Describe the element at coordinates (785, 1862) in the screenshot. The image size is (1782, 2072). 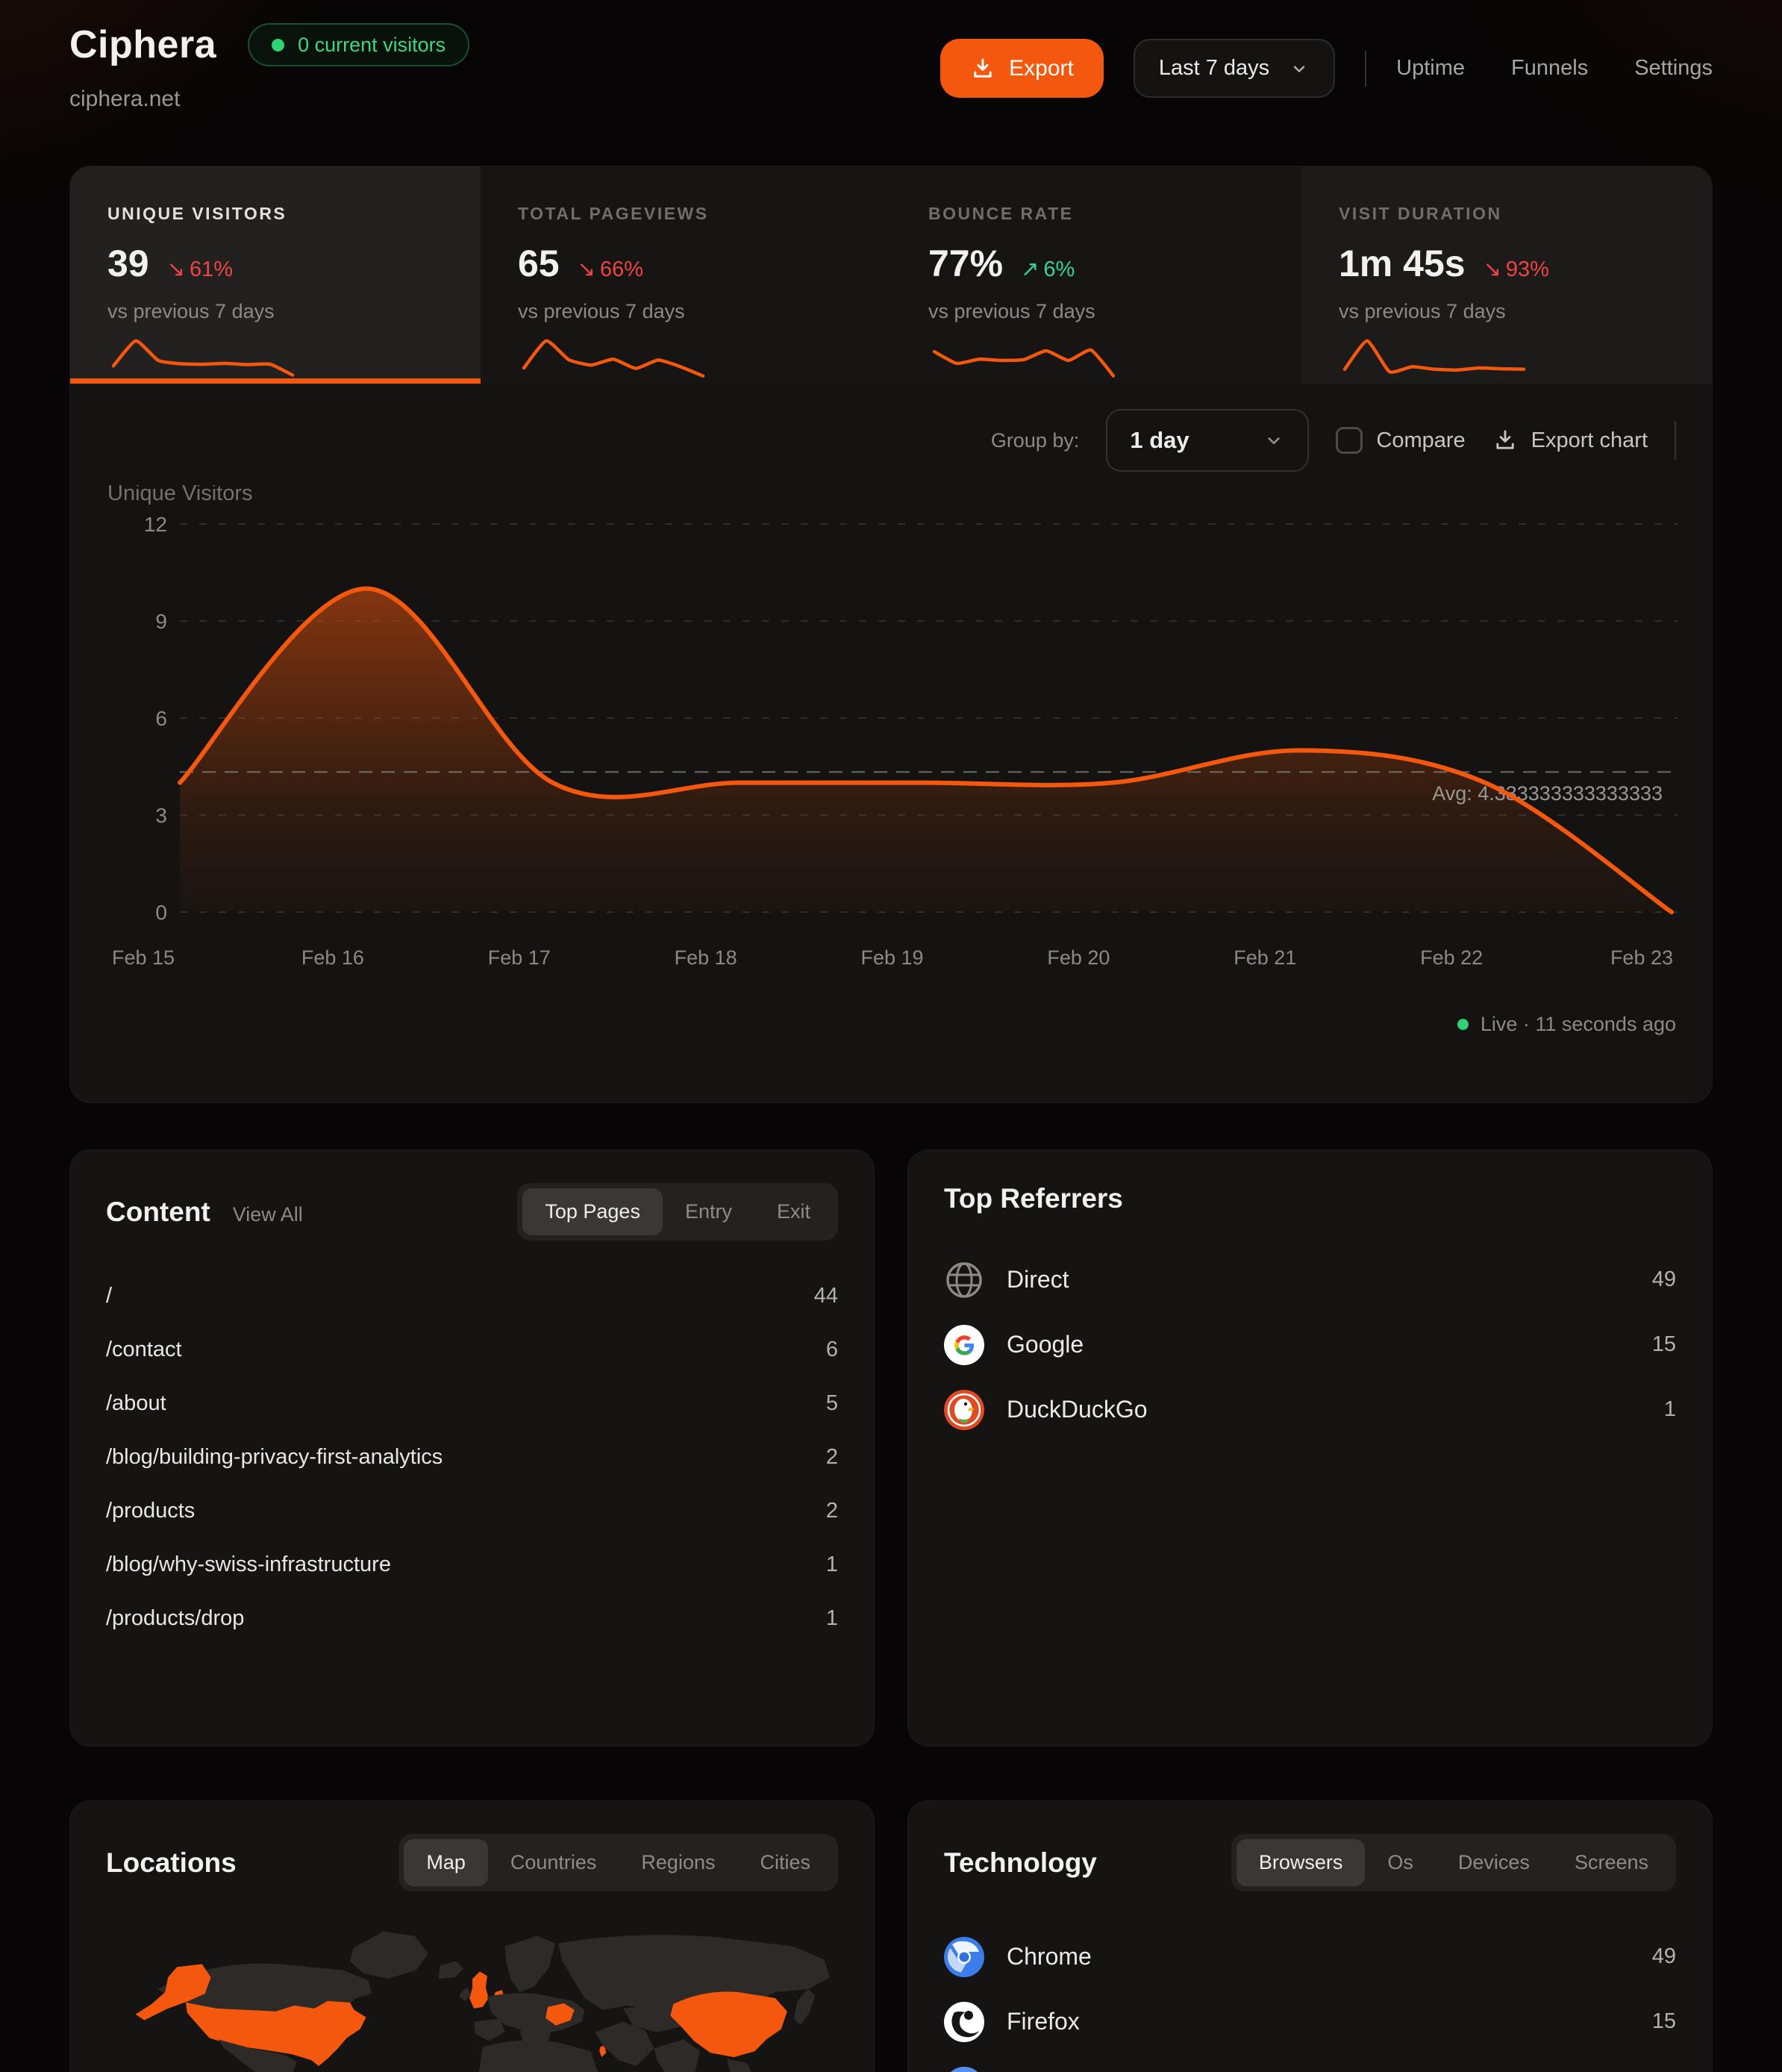
I see `tab-cities: Cities` at that location.